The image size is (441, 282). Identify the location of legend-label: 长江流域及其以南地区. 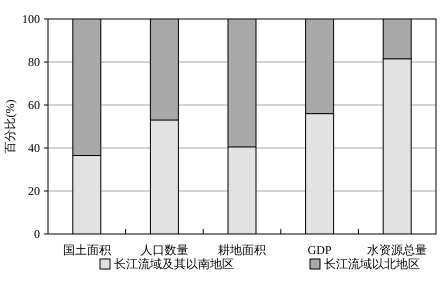
(174, 264).